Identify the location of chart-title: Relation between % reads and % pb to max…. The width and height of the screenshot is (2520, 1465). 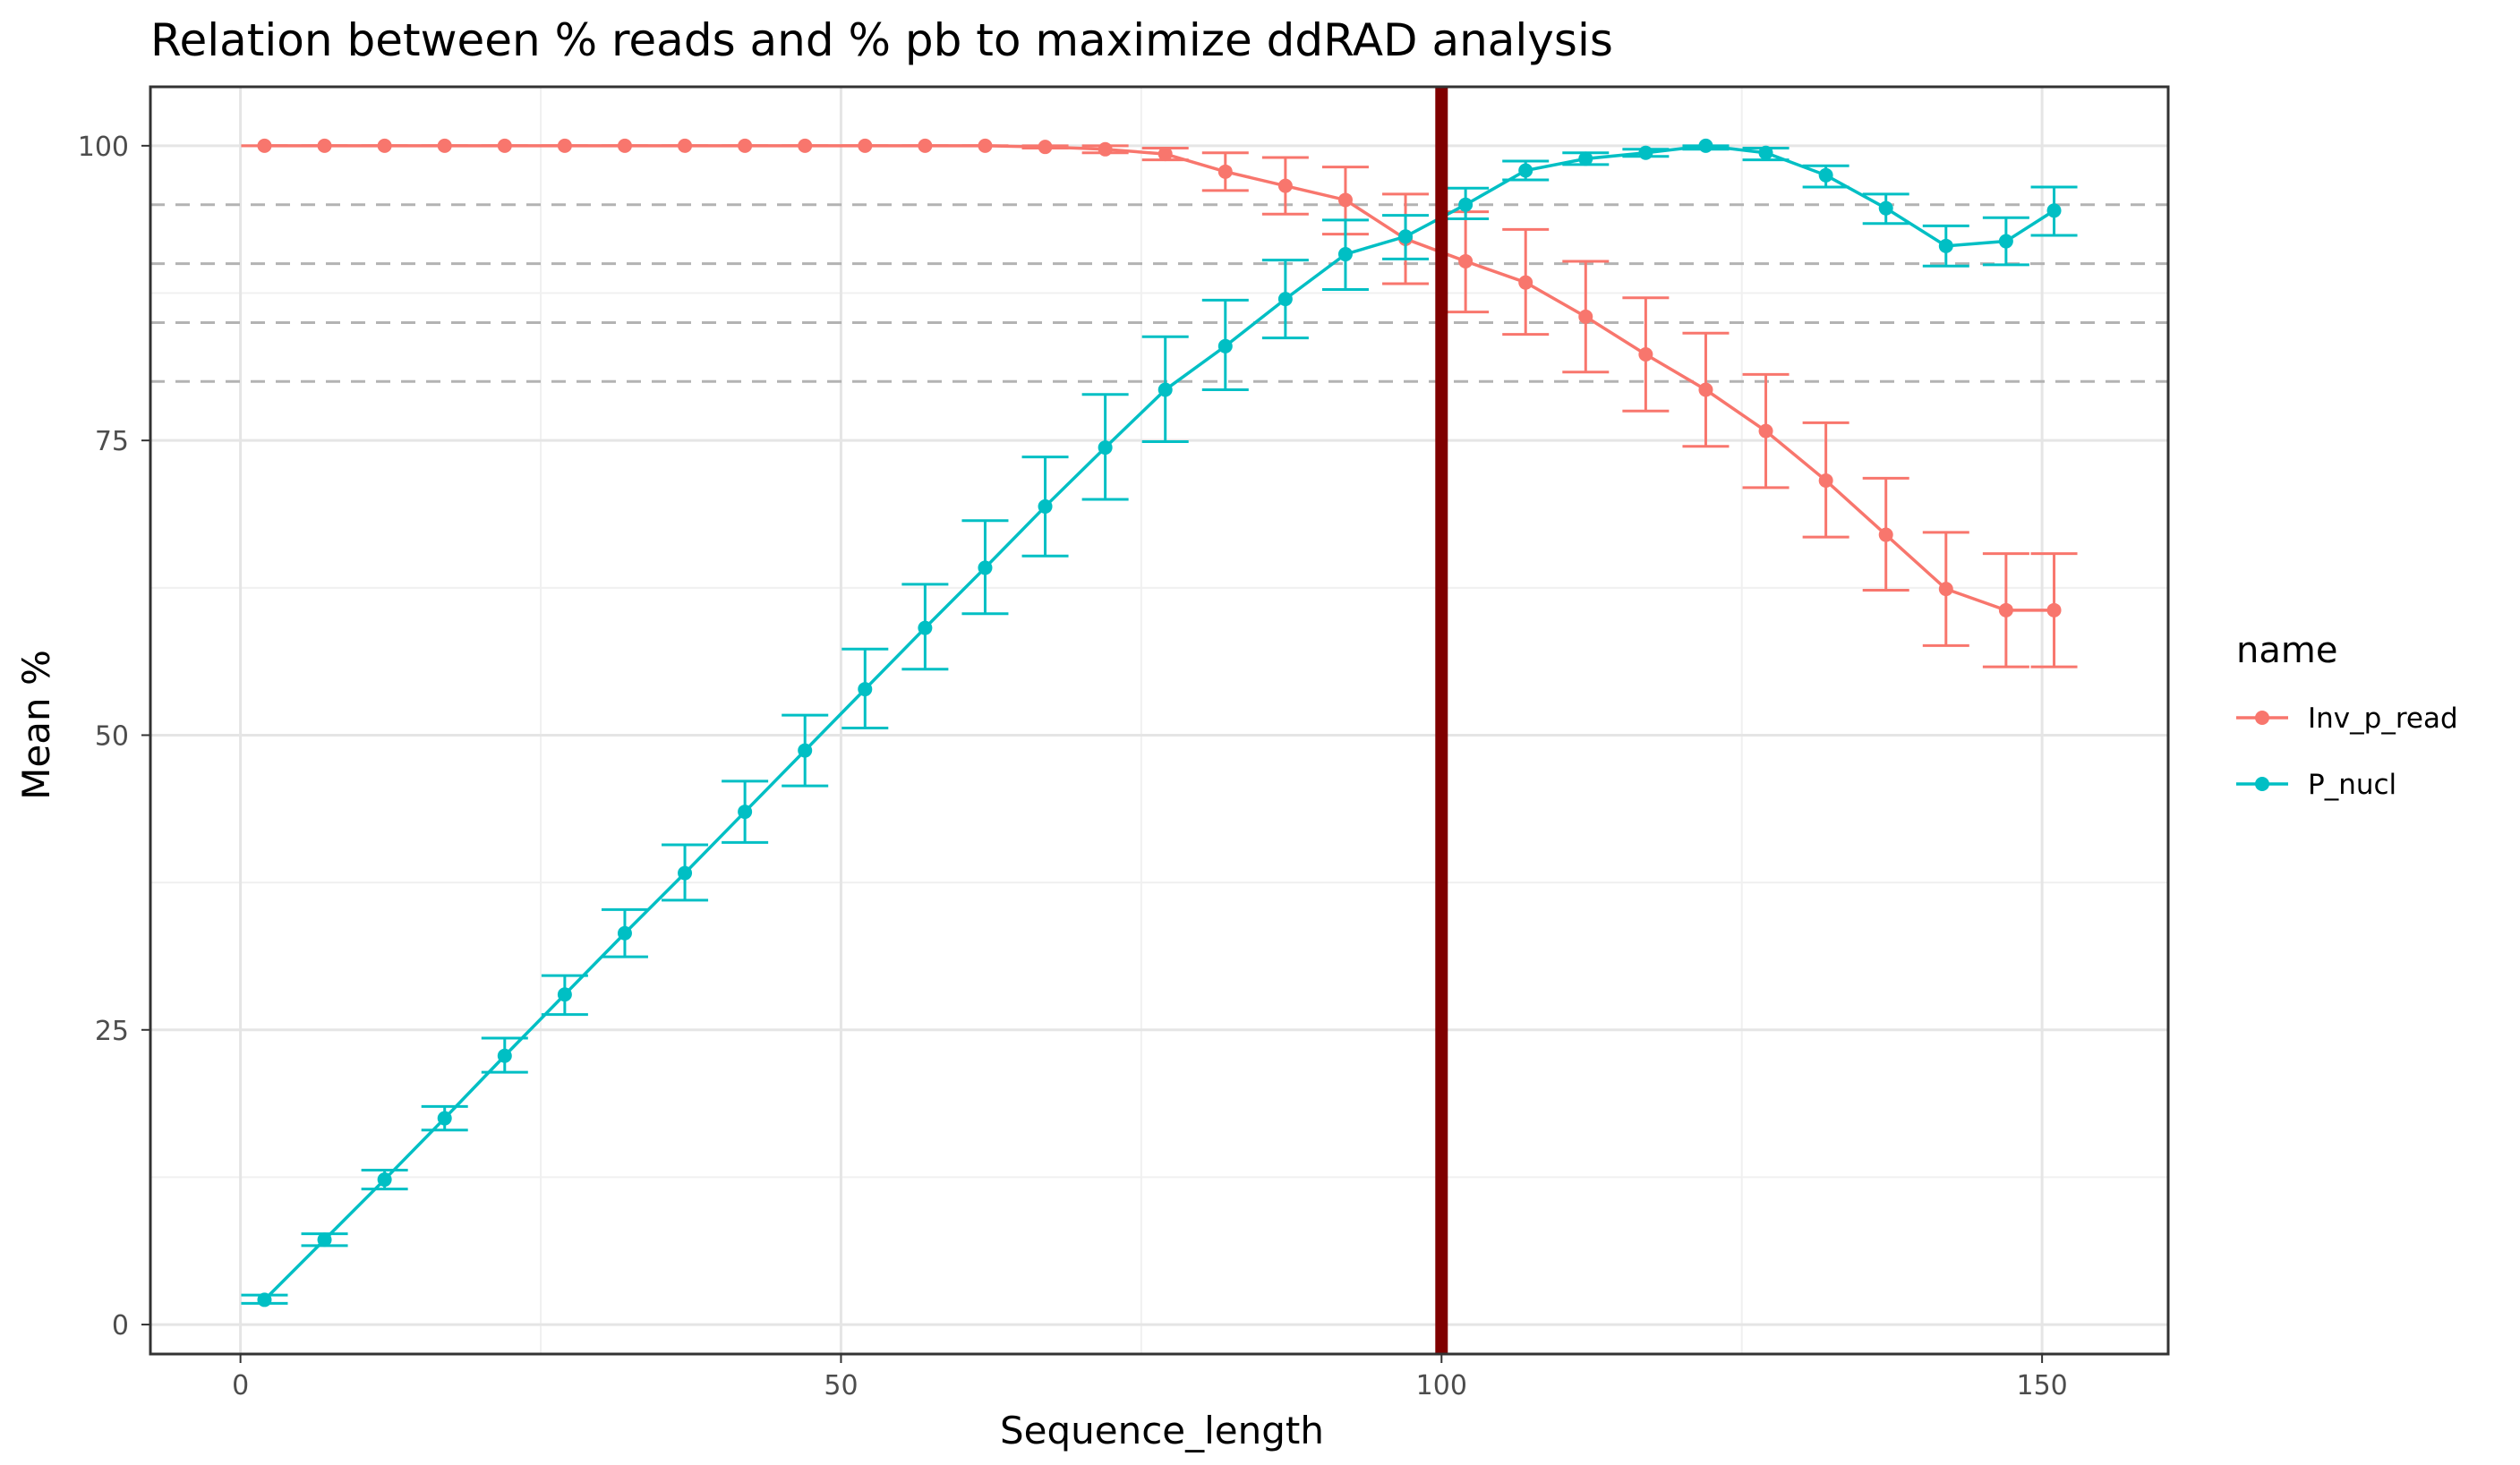
(881, 40).